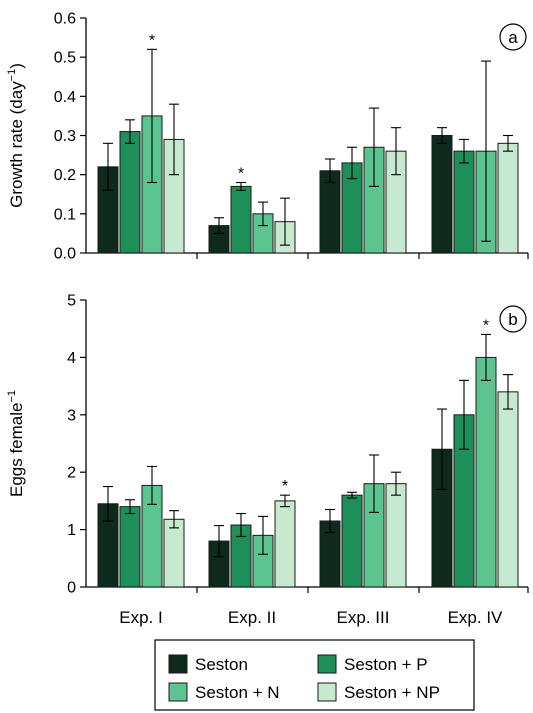 This screenshot has width=533, height=713. What do you see at coordinates (65, 214) in the screenshot?
I see `y-tick-label: 0.1` at bounding box center [65, 214].